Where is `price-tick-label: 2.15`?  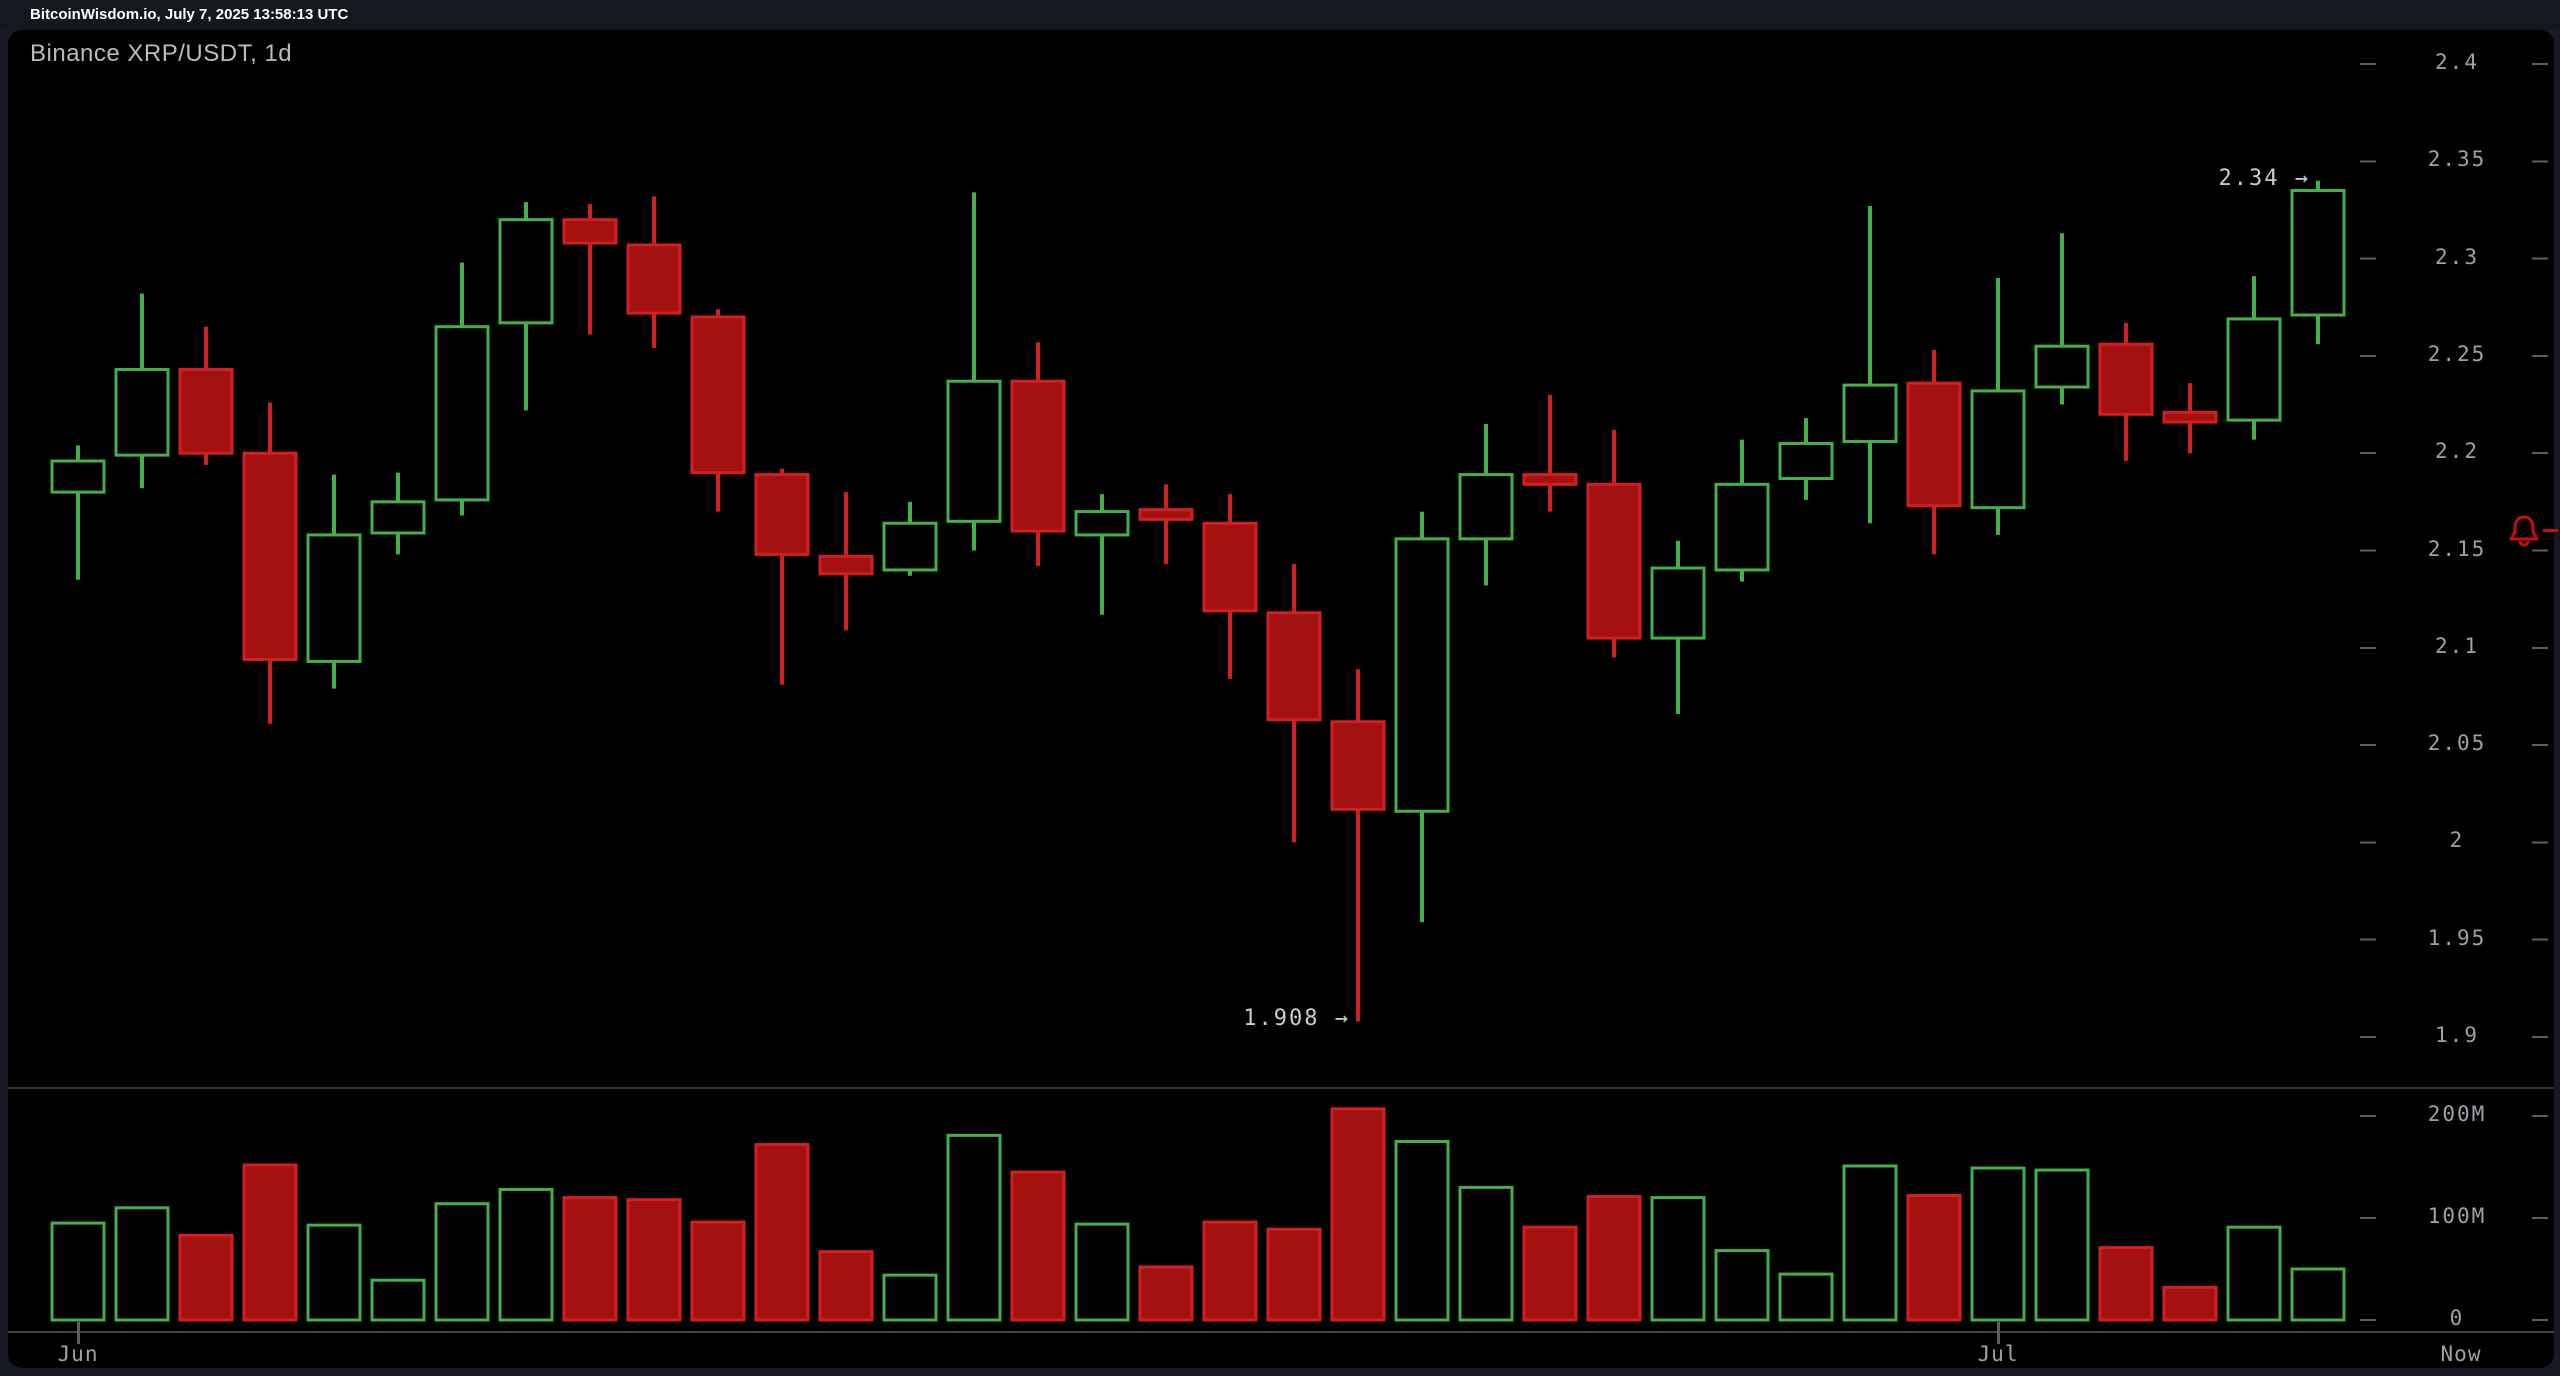 price-tick-label: 2.15 is located at coordinates (2457, 548).